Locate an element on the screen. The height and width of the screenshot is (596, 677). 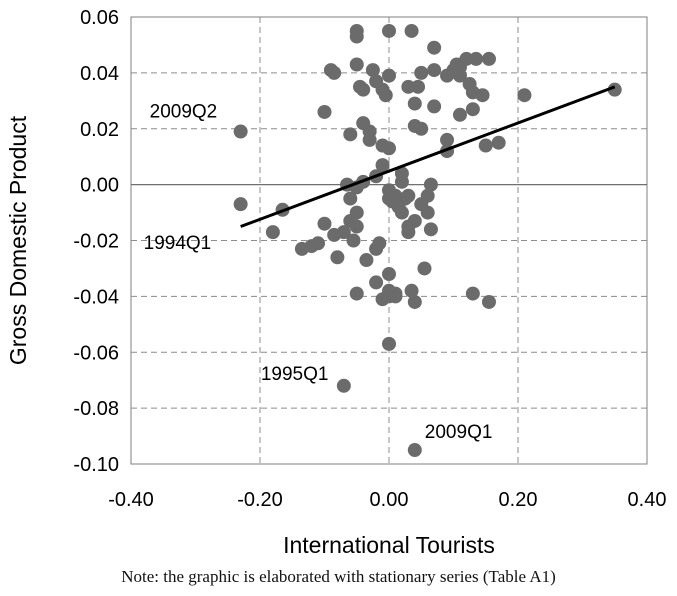
x-axis-title: International Tourists is located at coordinates (389, 545).